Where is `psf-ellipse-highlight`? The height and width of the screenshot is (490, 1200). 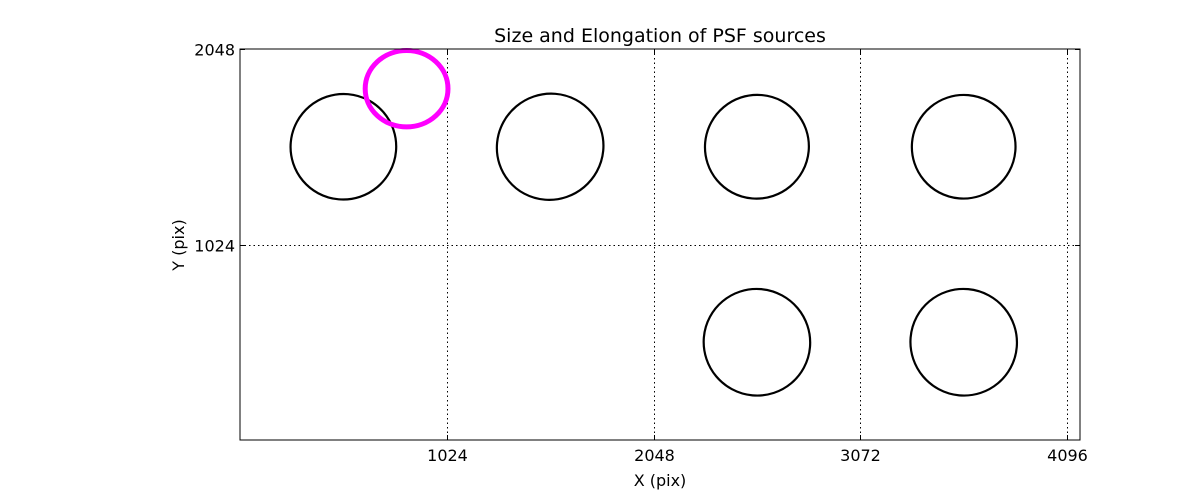 psf-ellipse-highlight is located at coordinates (406, 89).